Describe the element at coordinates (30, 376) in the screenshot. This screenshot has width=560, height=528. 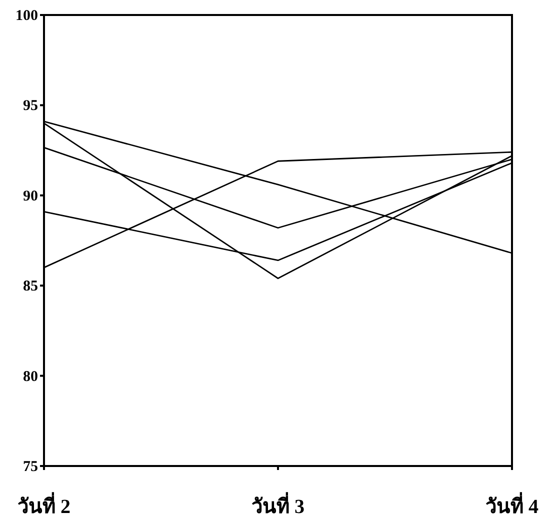
I see `y-tick-label: 80` at that location.